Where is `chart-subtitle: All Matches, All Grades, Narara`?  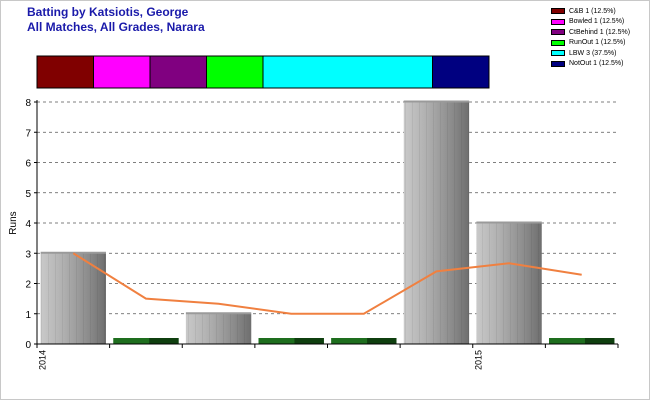
chart-subtitle: All Matches, All Grades, Narara is located at coordinates (116, 27).